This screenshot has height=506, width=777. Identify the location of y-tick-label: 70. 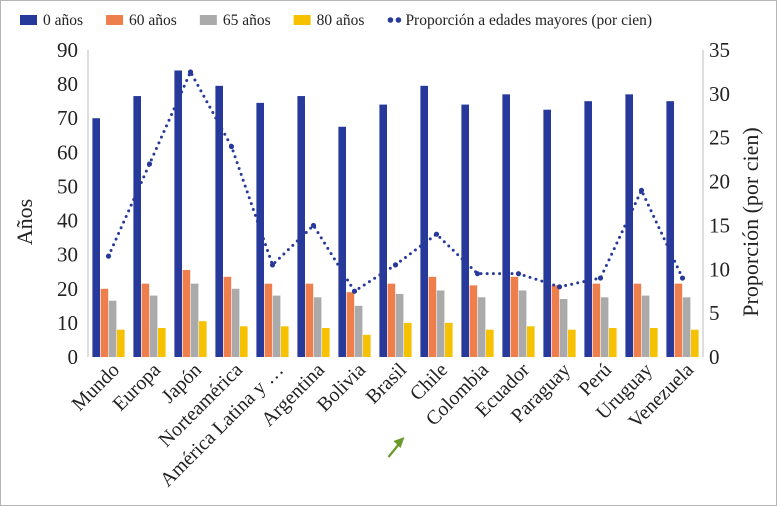
(67, 118).